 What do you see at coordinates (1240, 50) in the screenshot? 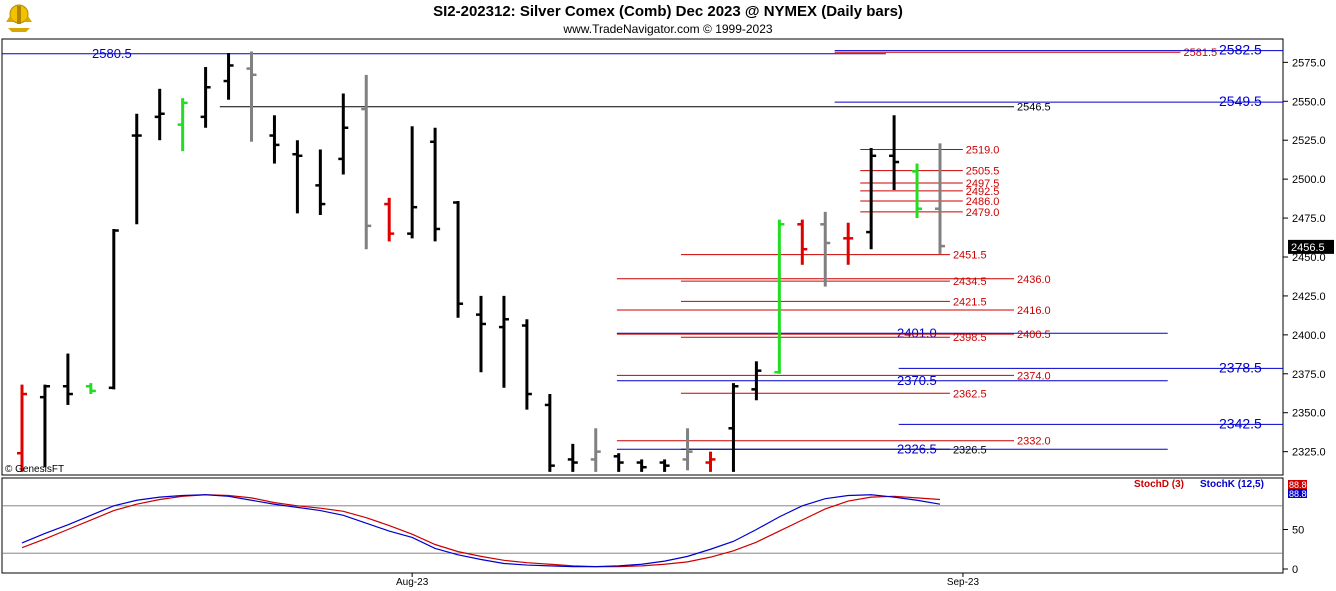
I see `level-label: 2582.5` at bounding box center [1240, 50].